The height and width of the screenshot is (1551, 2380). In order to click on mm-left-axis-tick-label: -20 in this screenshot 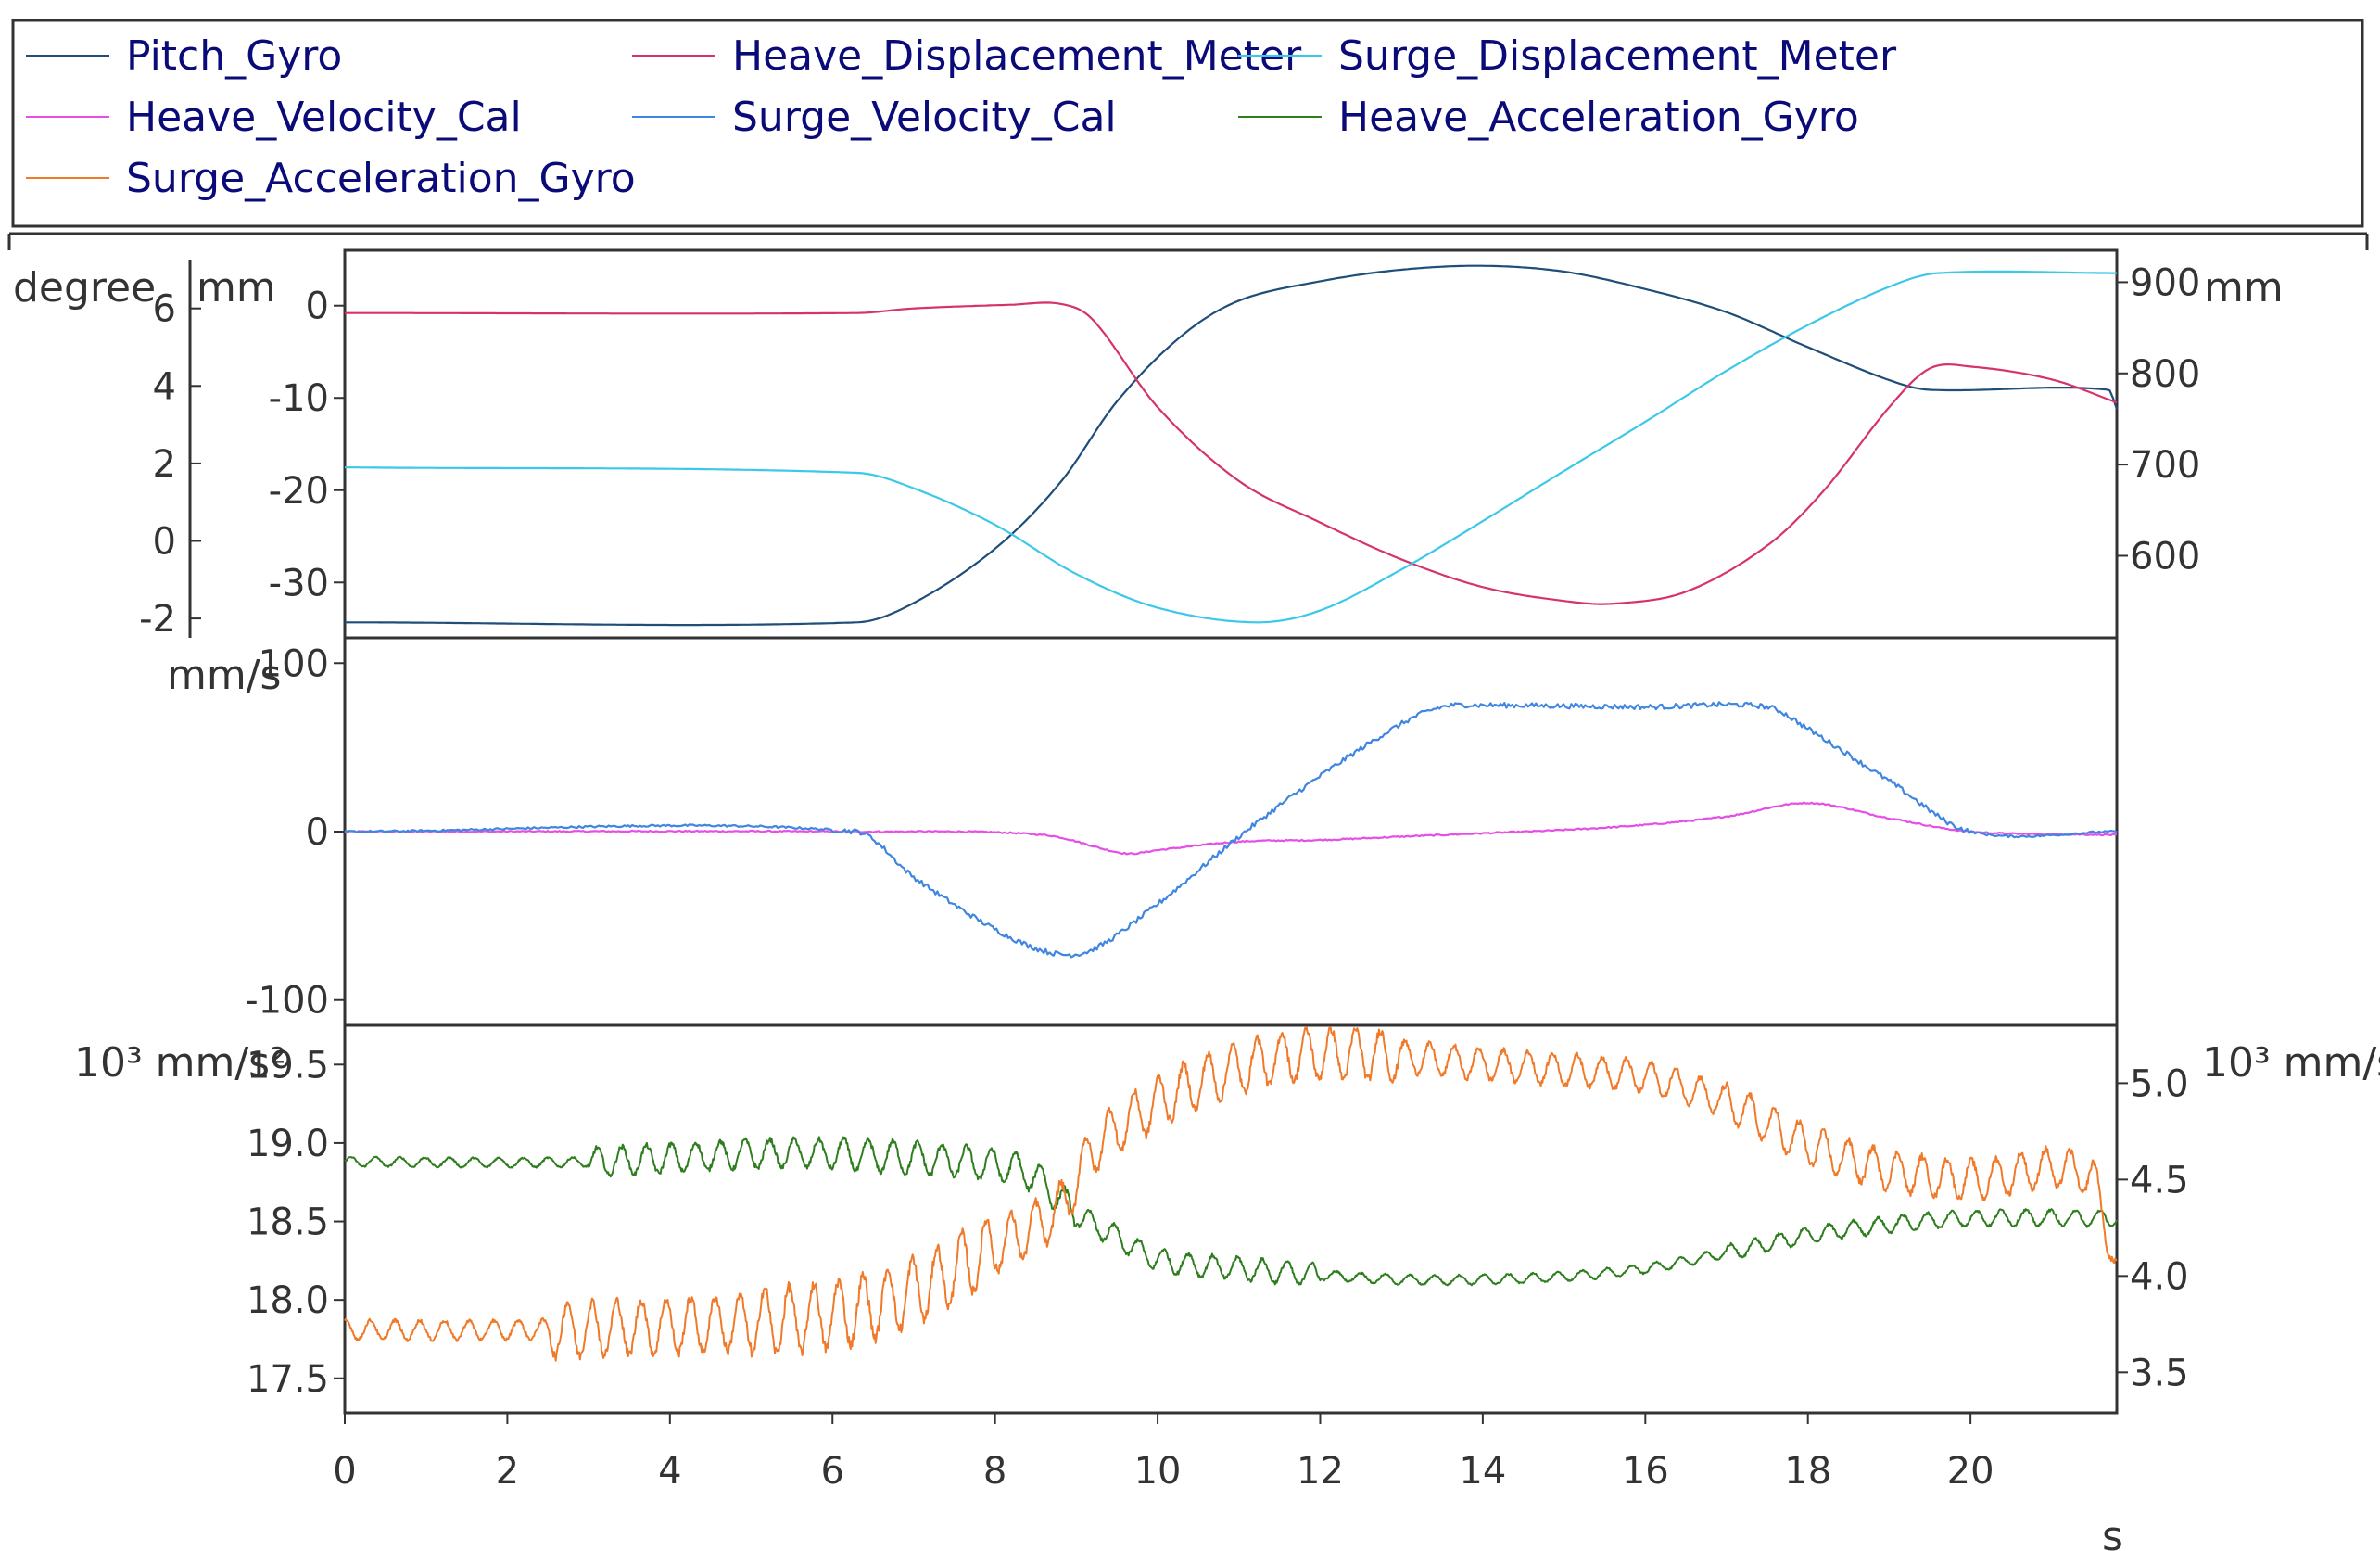, I will do `click(299, 491)`.